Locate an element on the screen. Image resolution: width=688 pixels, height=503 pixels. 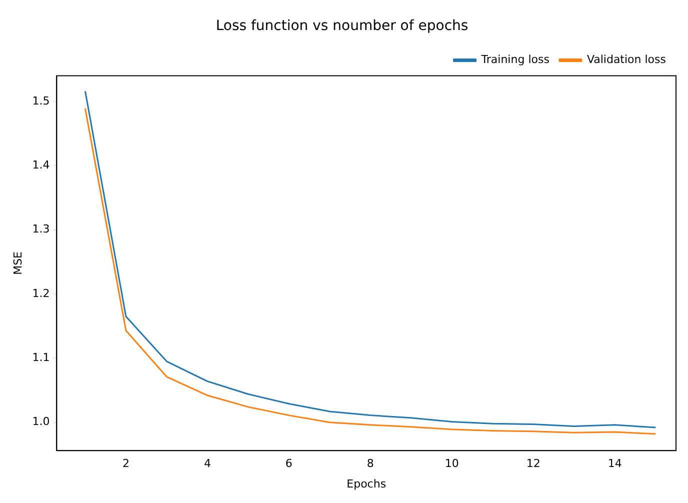
x-tick-label: 8 is located at coordinates (370, 463).